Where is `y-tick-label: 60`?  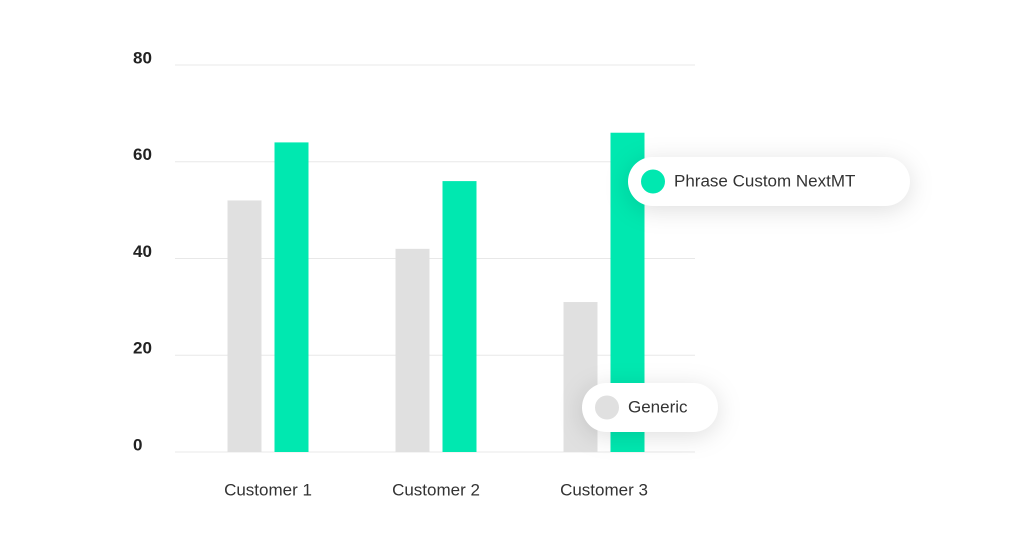 y-tick-label: 60 is located at coordinates (142, 154).